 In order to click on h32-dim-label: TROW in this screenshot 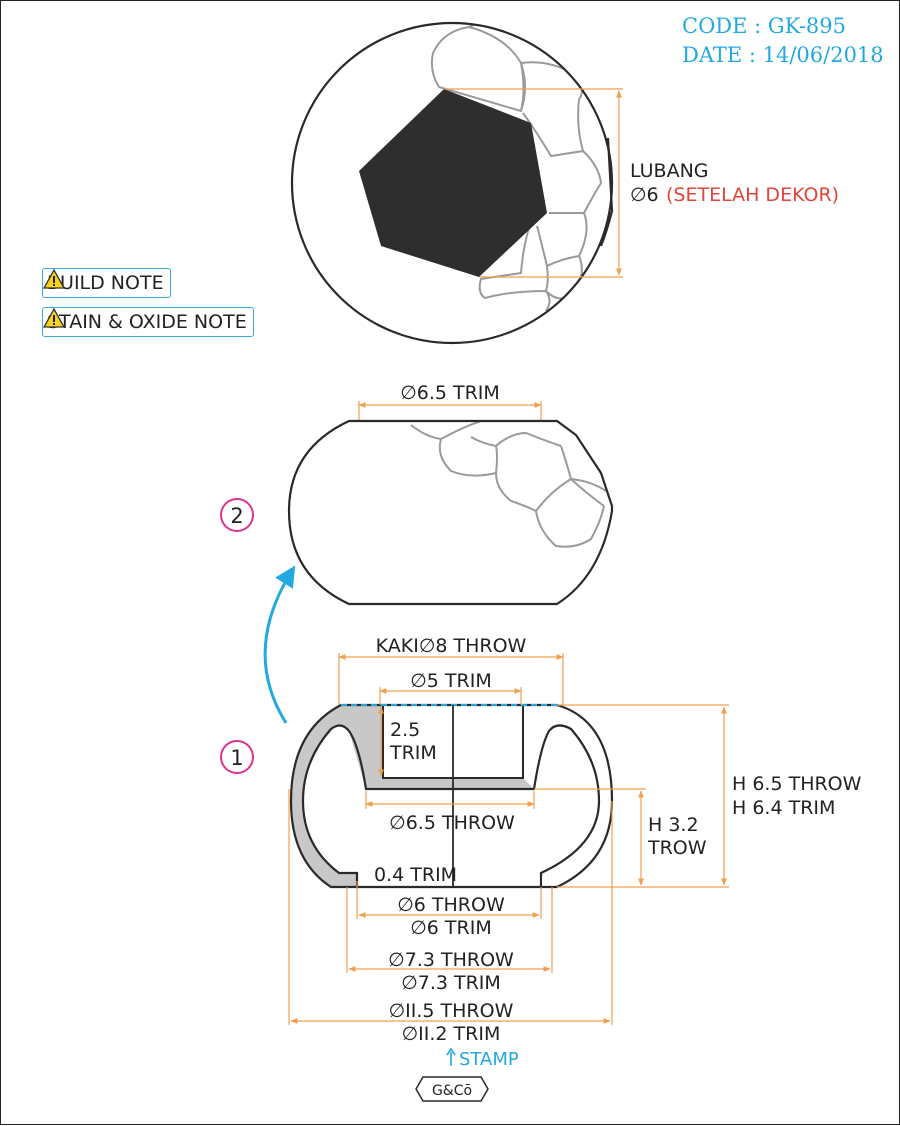, I will do `click(677, 848)`.